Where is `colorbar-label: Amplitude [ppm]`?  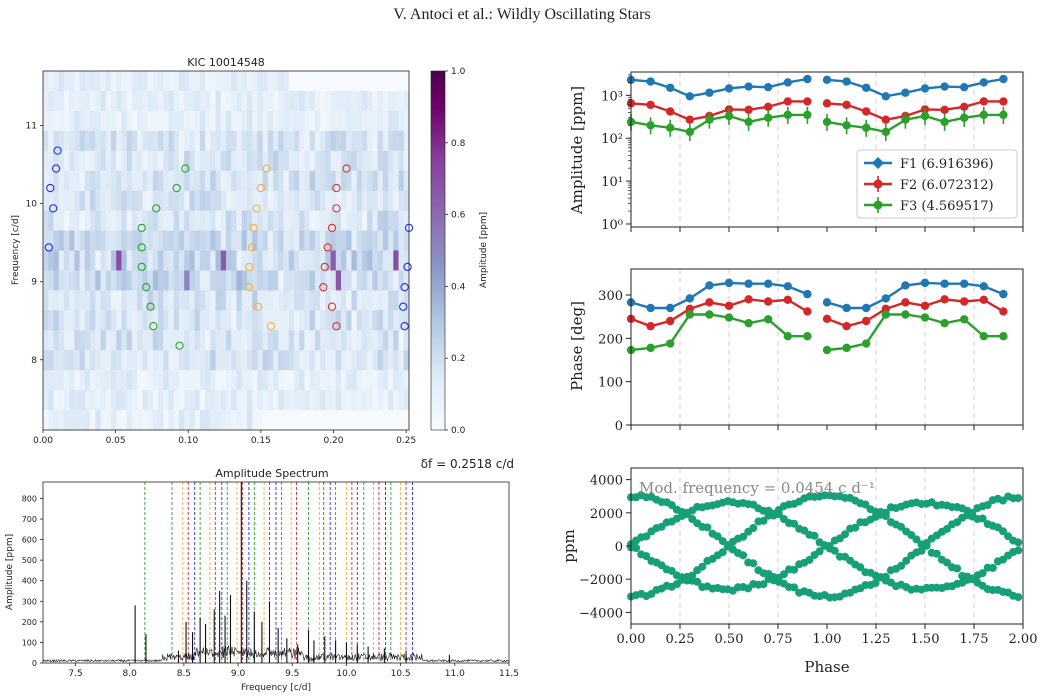 colorbar-label: Amplitude [ppm] is located at coordinates (484, 250).